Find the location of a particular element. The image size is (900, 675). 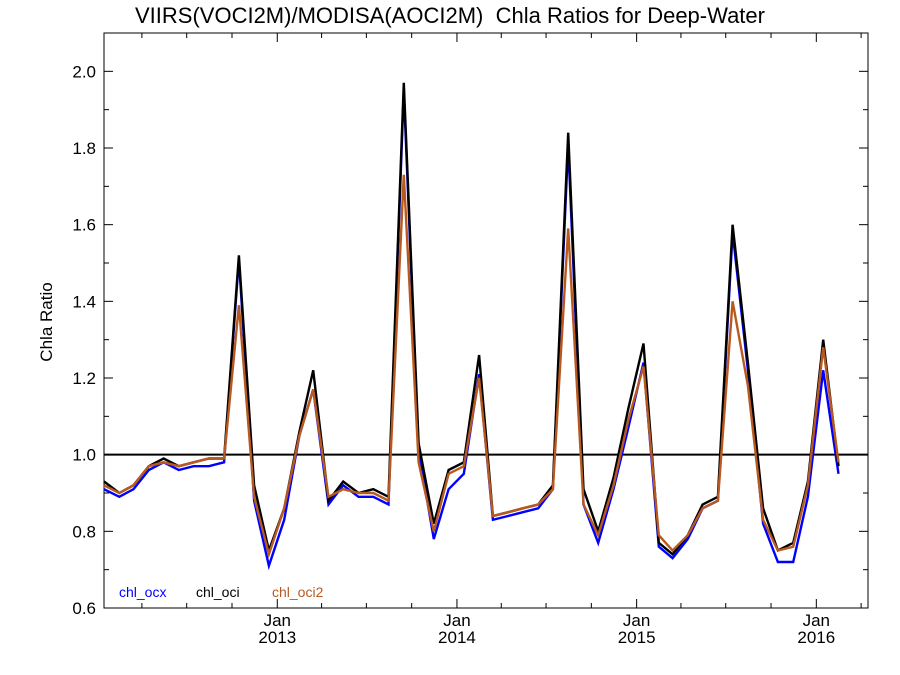

legend-item-chl-oci2: chl_oci2 is located at coordinates (298, 592).